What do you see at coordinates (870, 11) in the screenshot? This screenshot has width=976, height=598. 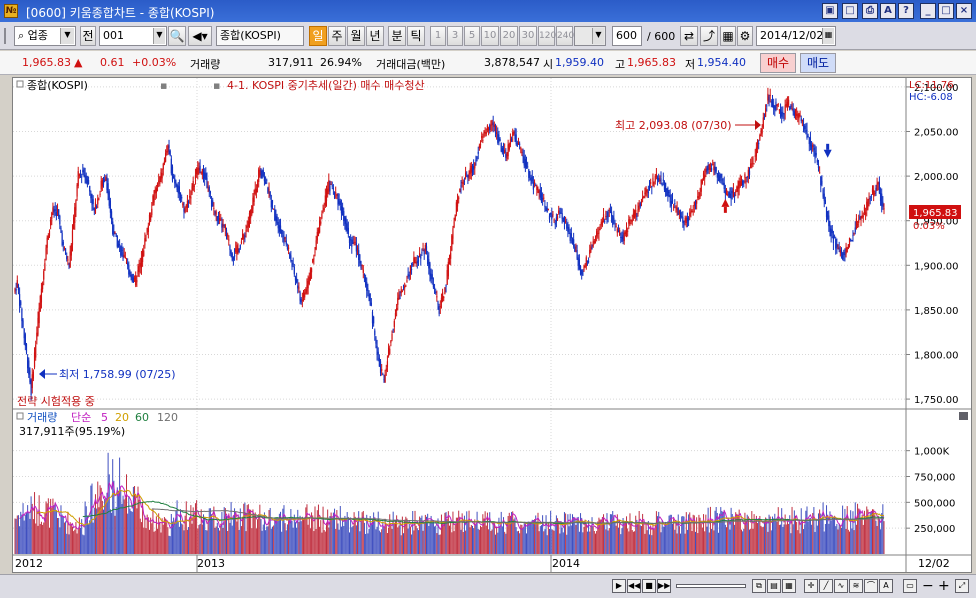 I see `print-icon: ⎙` at bounding box center [870, 11].